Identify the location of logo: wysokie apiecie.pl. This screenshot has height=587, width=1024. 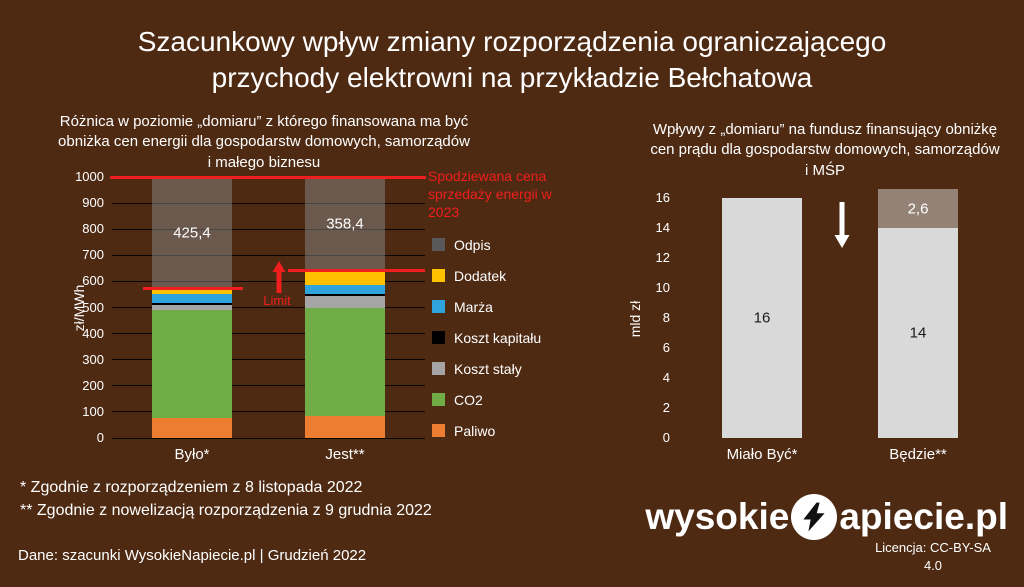
(826, 517).